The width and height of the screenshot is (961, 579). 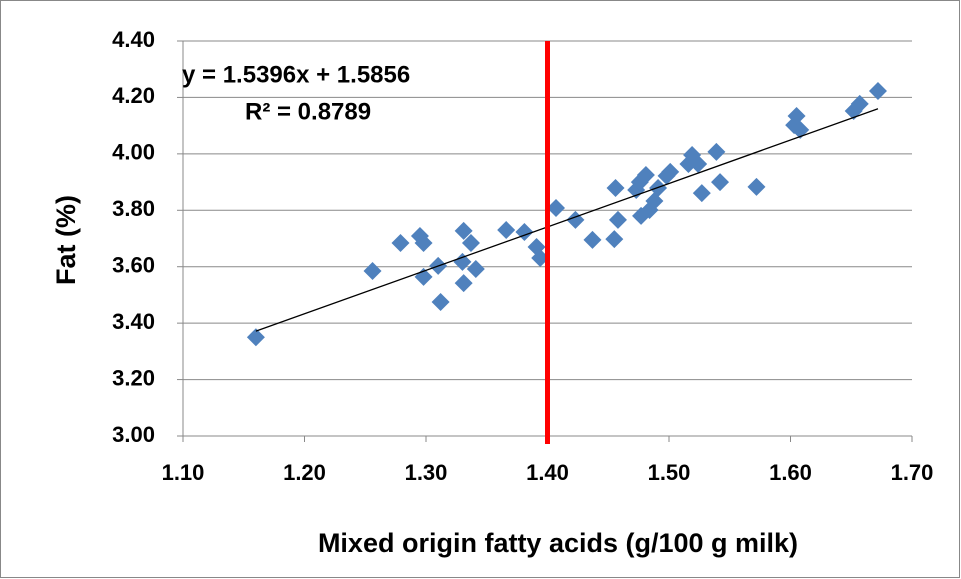 What do you see at coordinates (133, 377) in the screenshot?
I see `y-tick-label: 3.20` at bounding box center [133, 377].